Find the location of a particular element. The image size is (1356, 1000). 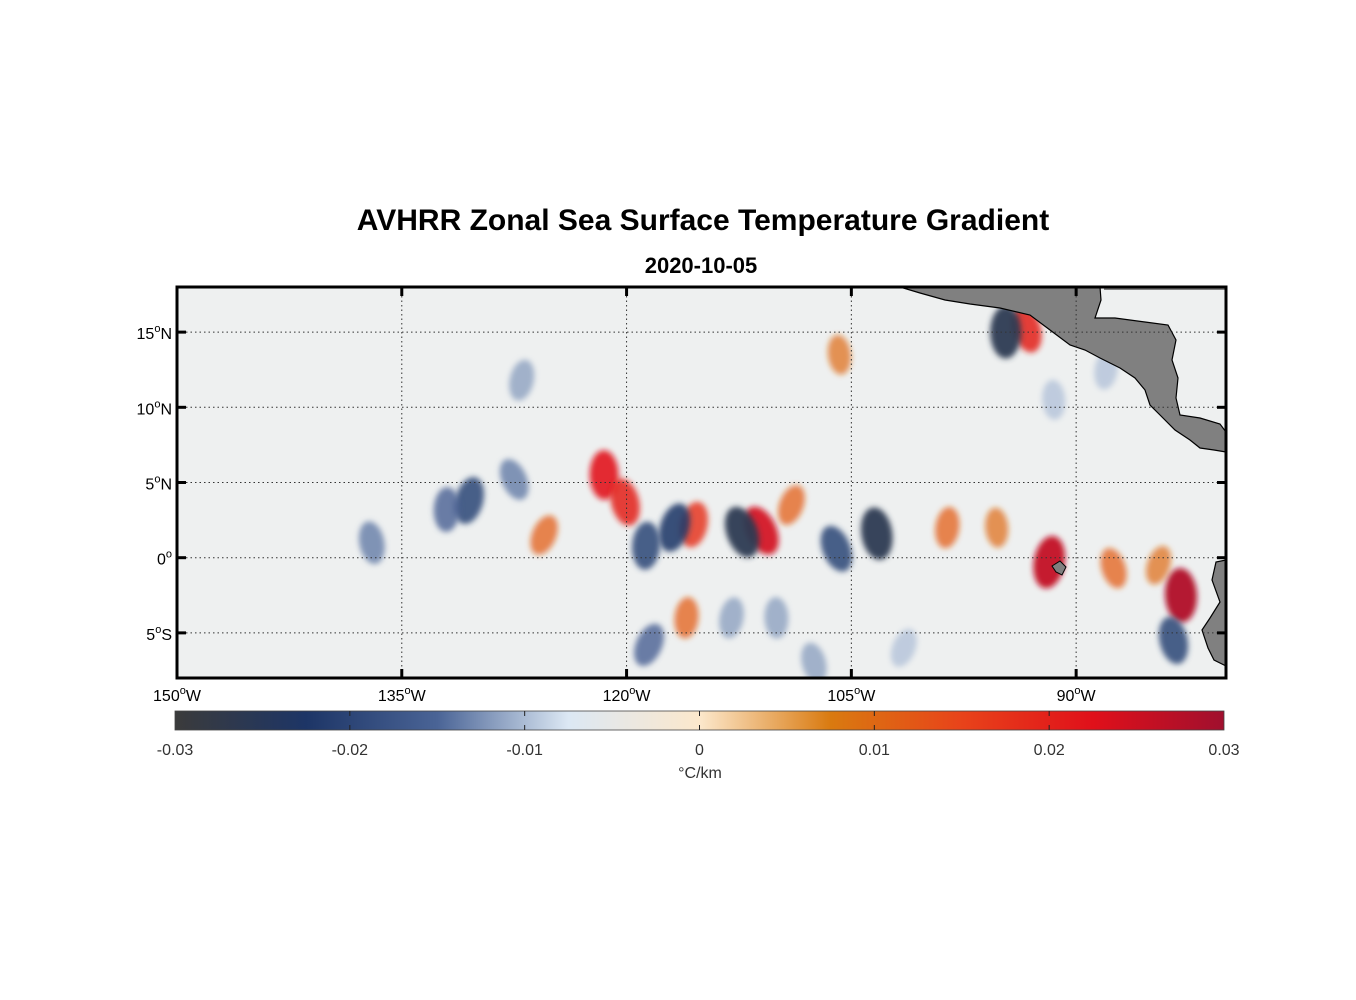

colorbar-tick-label: -0.01 is located at coordinates (524, 750).